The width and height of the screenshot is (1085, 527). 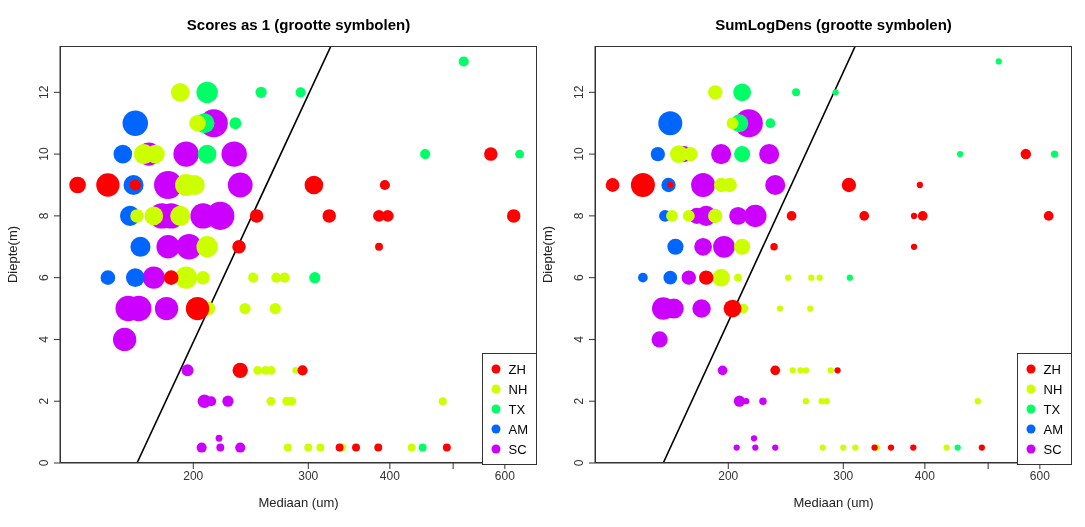 I want to click on chart-title: Scores as 1 (grootte symbolen), so click(x=298, y=24).